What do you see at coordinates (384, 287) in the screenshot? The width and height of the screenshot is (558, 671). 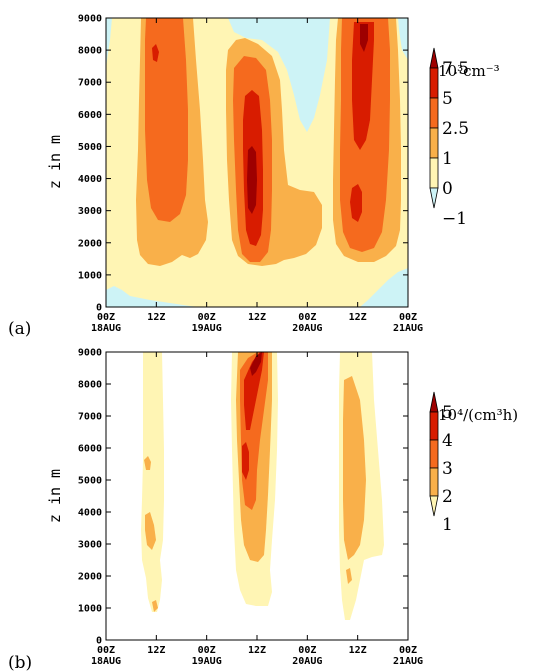 I see `panel-a-negative-region-bottom-right` at bounding box center [384, 287].